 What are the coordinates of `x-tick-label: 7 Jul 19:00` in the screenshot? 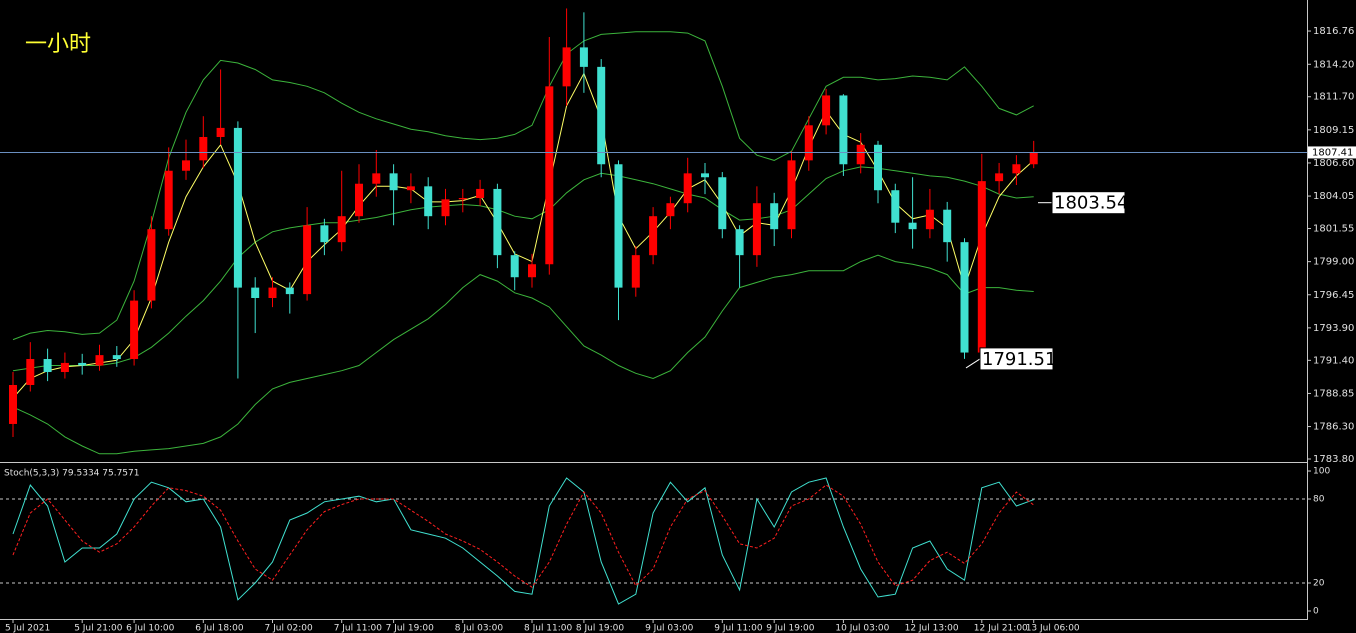 It's located at (410, 628).